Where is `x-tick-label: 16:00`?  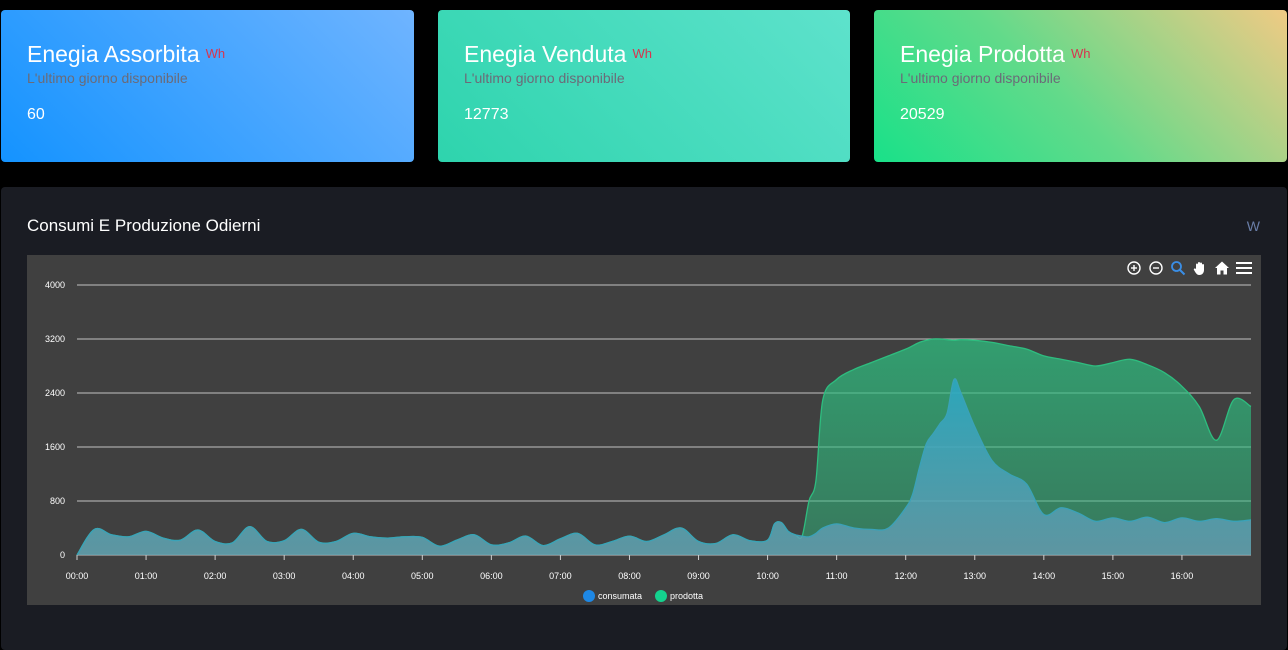 x-tick-label: 16:00 is located at coordinates (1182, 576).